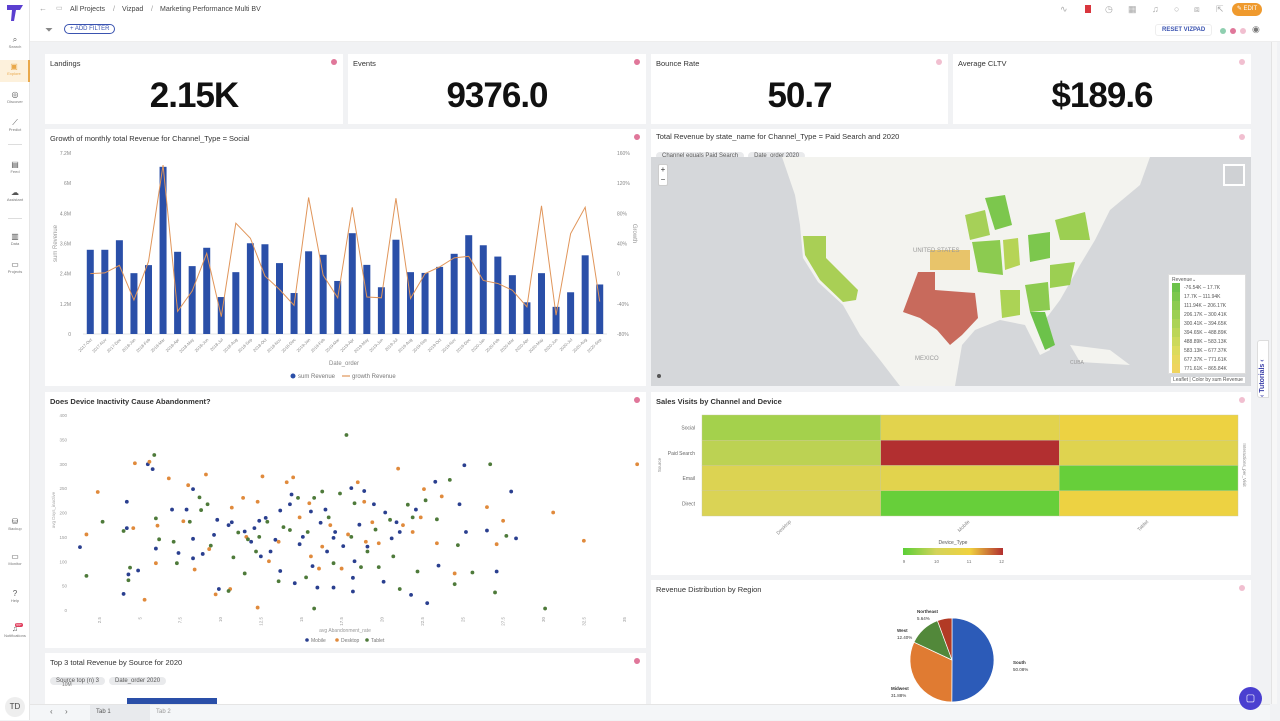 The width and height of the screenshot is (1280, 721). Describe the element at coordinates (1042, 331) in the screenshot. I see `state-florida` at that location.